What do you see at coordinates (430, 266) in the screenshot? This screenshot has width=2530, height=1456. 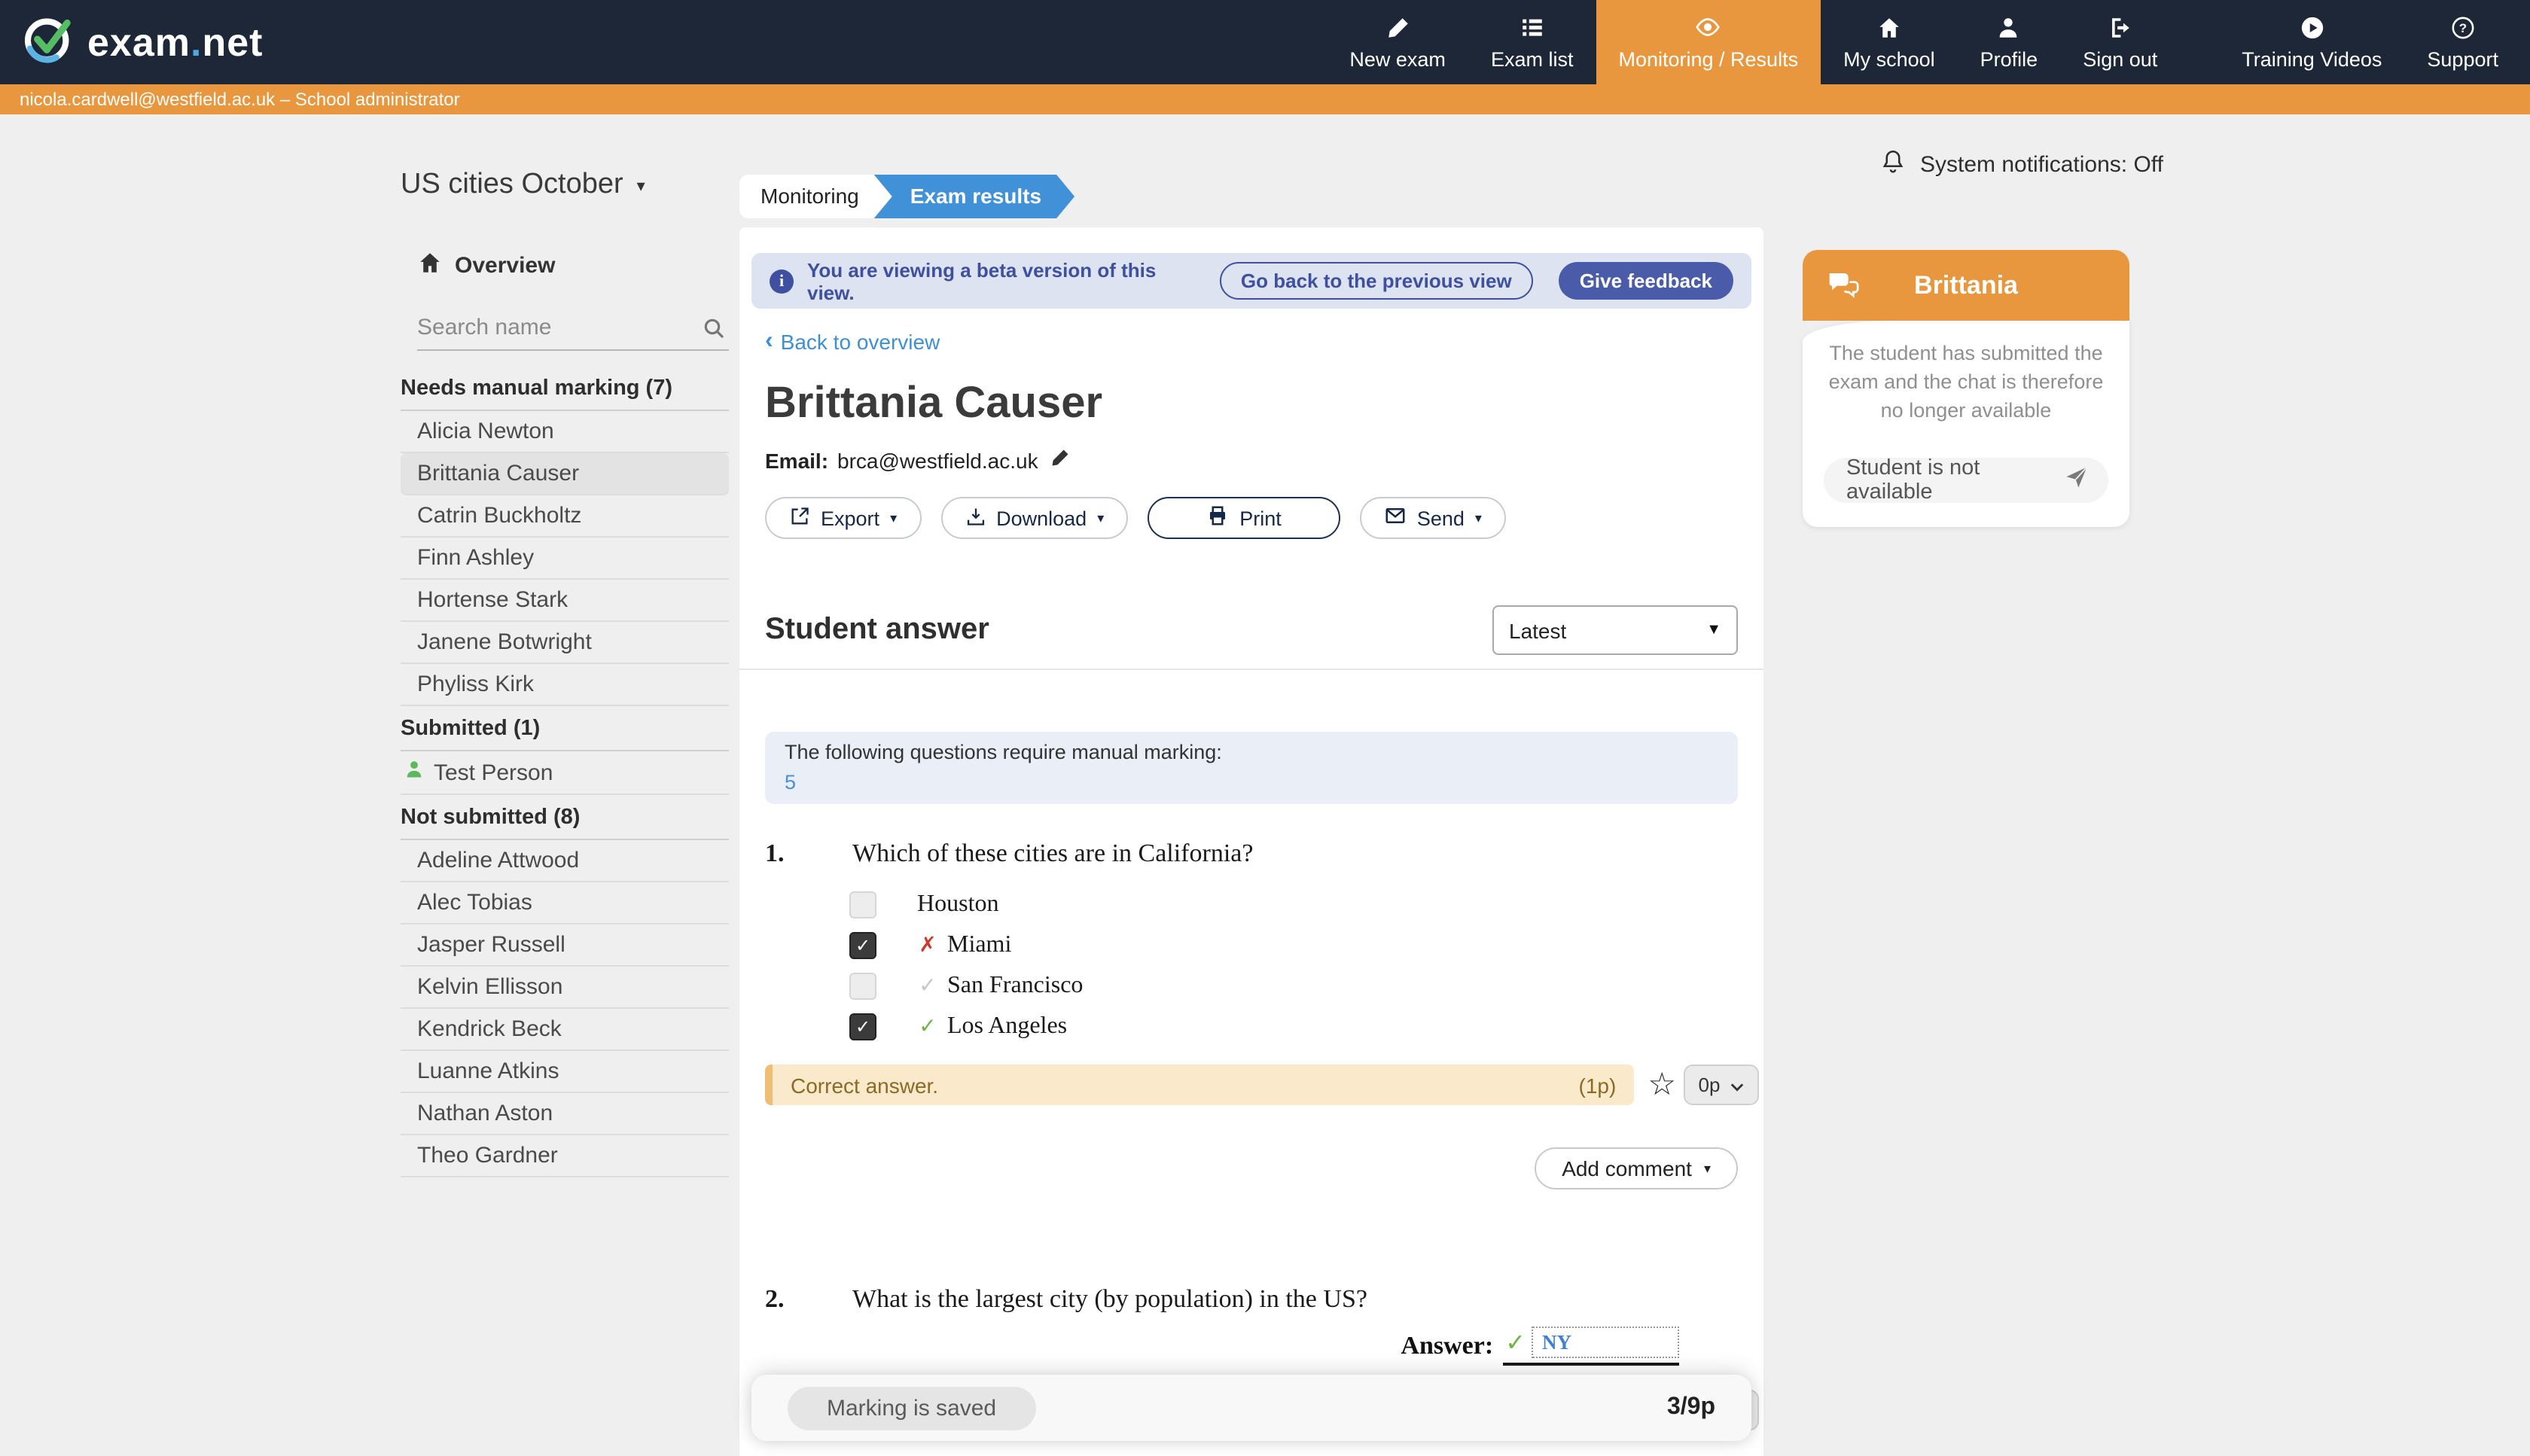 I see `home-icon` at bounding box center [430, 266].